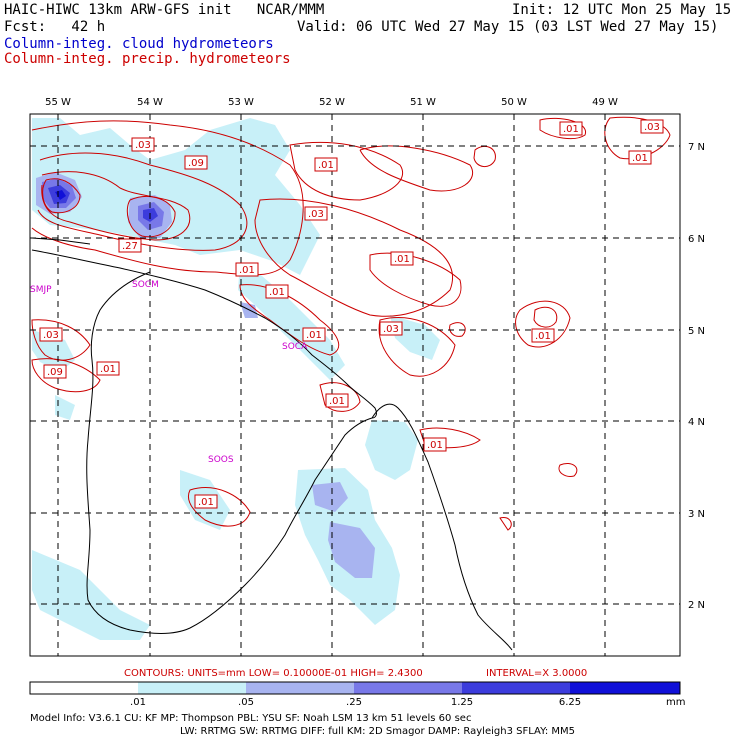 The height and width of the screenshot is (740, 740). What do you see at coordinates (55, 27) in the screenshot?
I see `forecast-hour: Fcst: 42 h` at bounding box center [55, 27].